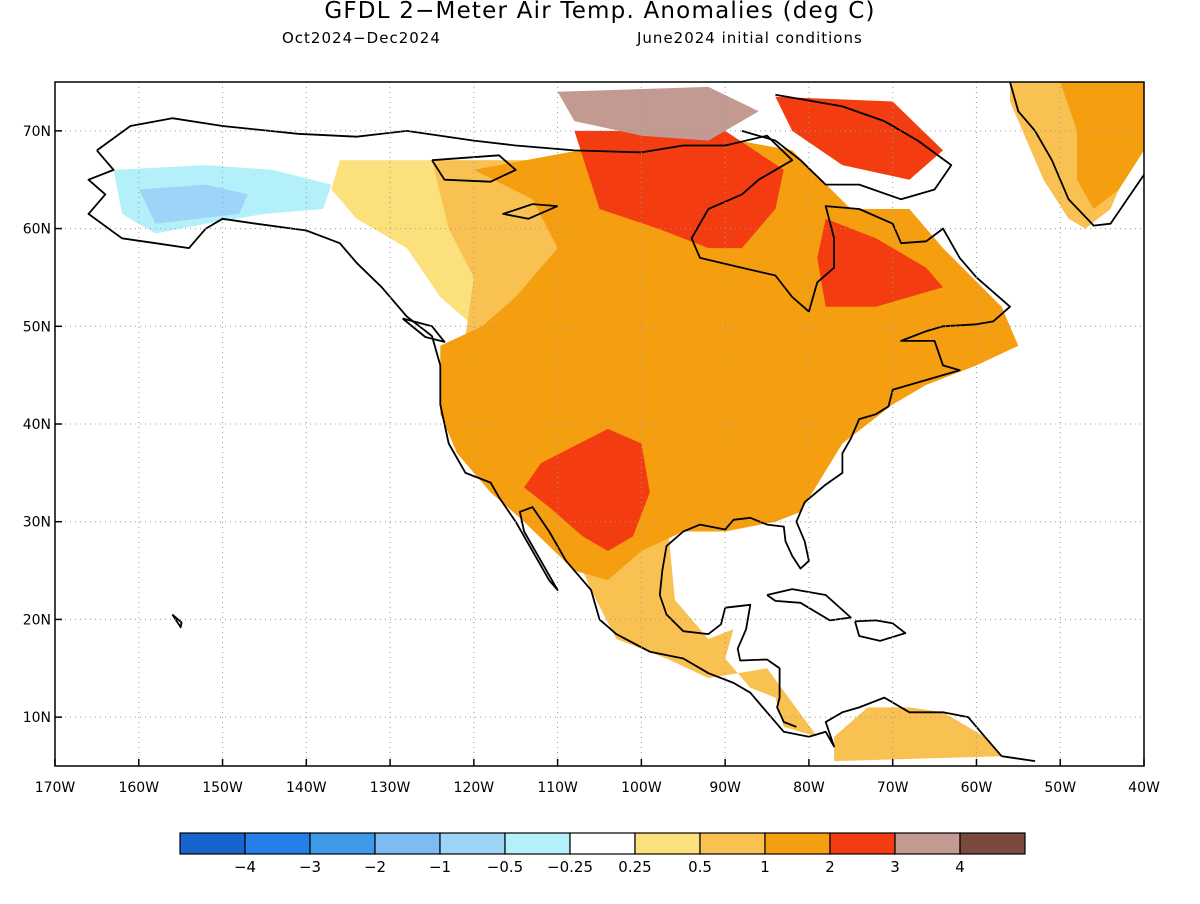  I want to click on lon-tick-label: 90W, so click(725, 788).